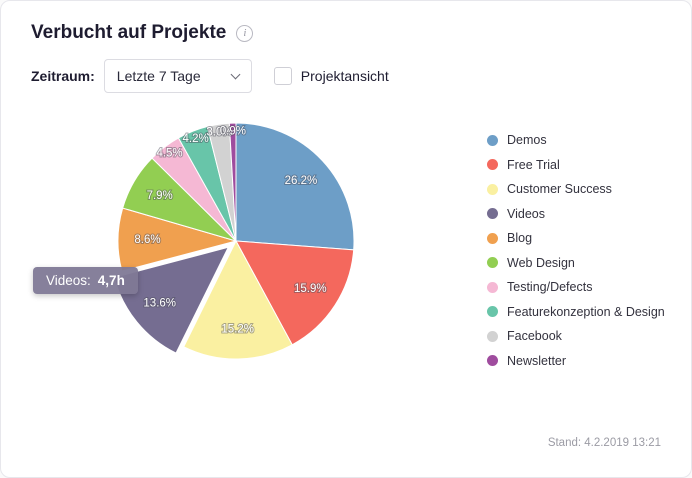  I want to click on chart-tooltip: Videos: 4,7h, so click(85, 280).